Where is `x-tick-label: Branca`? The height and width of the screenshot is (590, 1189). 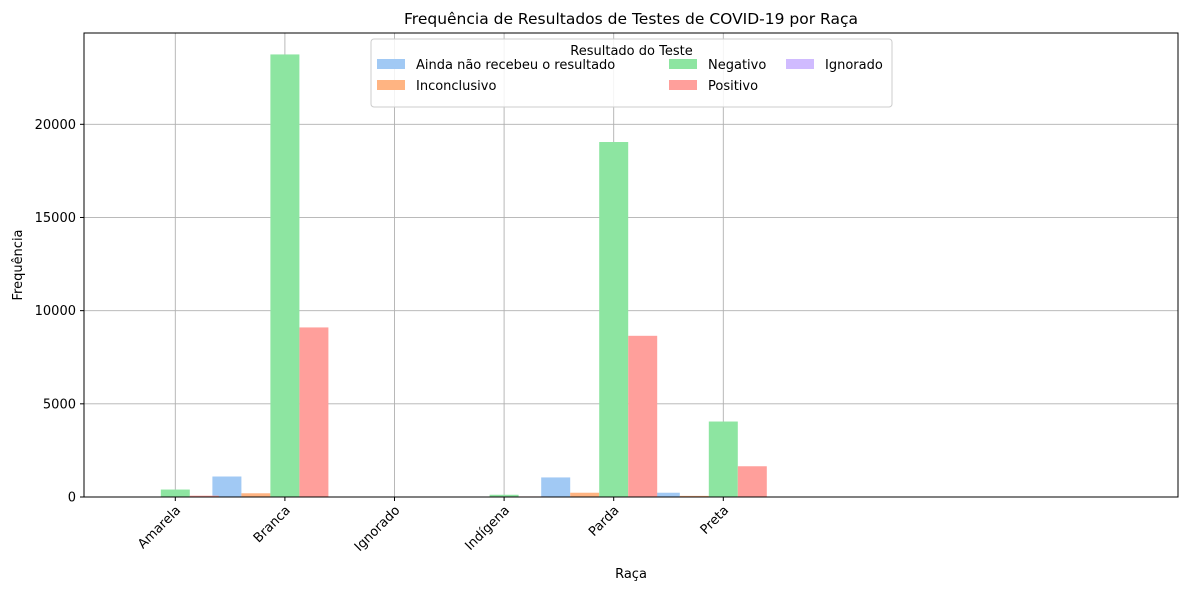 x-tick-label: Branca is located at coordinates (272, 524).